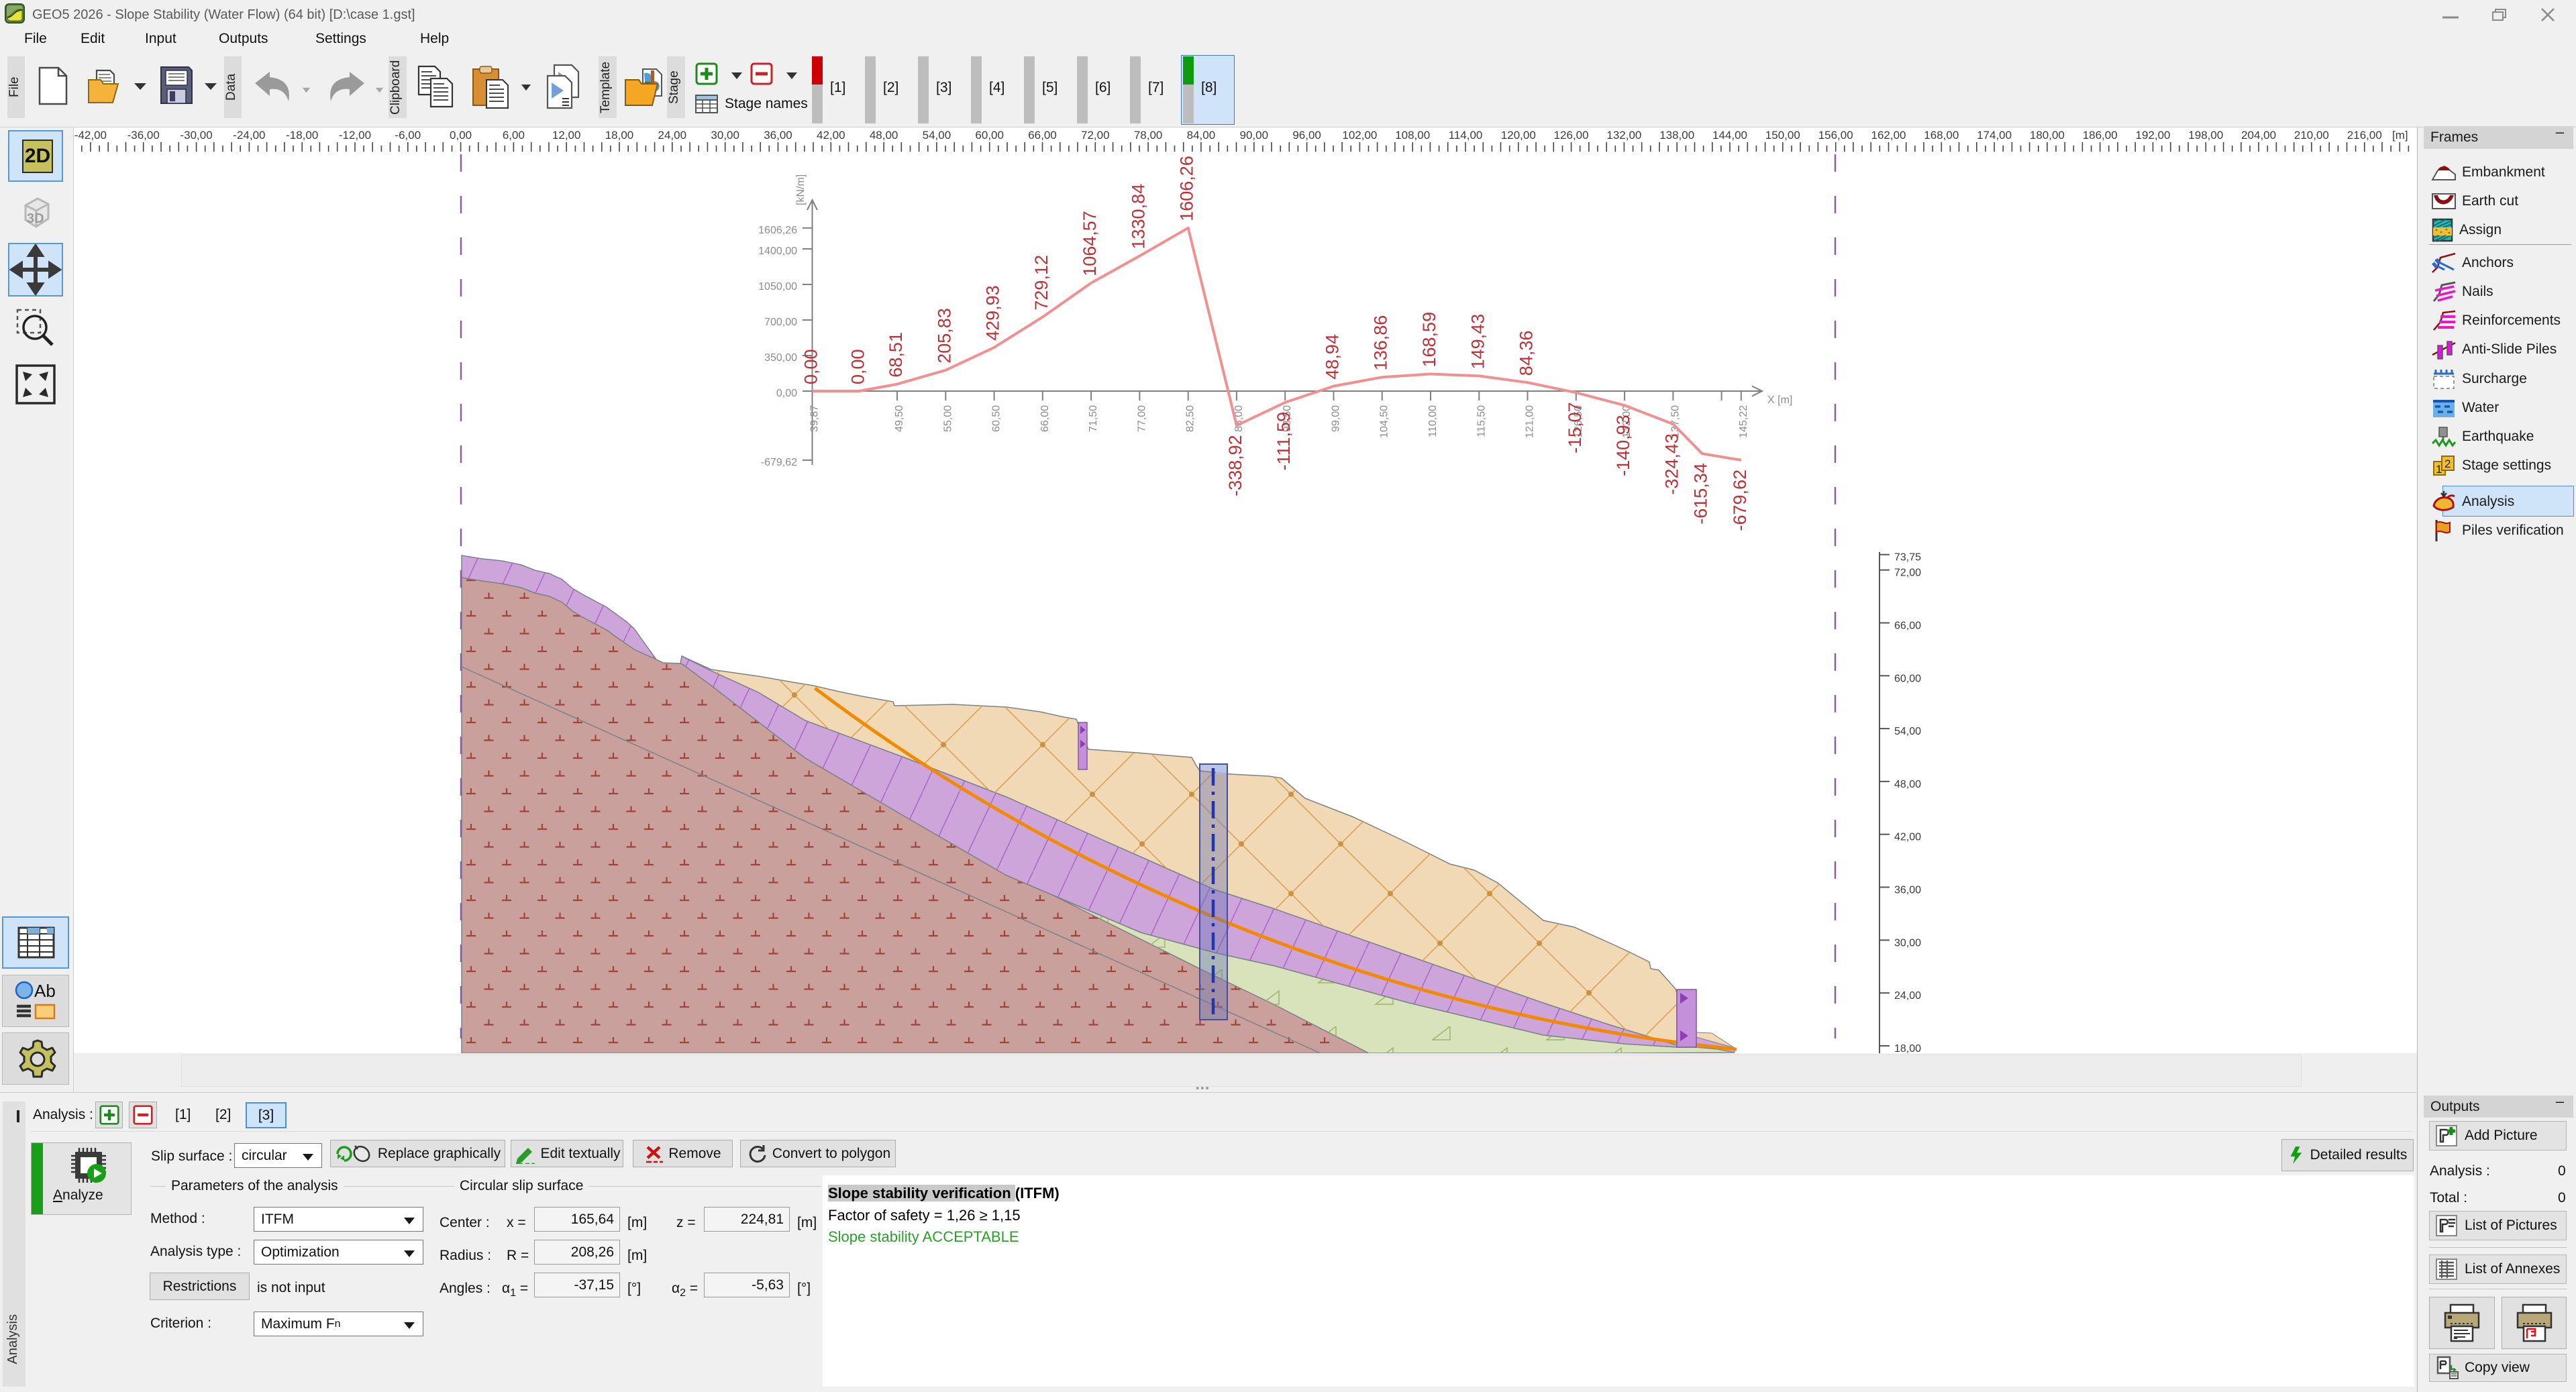 The image size is (2576, 1392). Describe the element at coordinates (249, 135) in the screenshot. I see `svg-text: -24,00` at that location.